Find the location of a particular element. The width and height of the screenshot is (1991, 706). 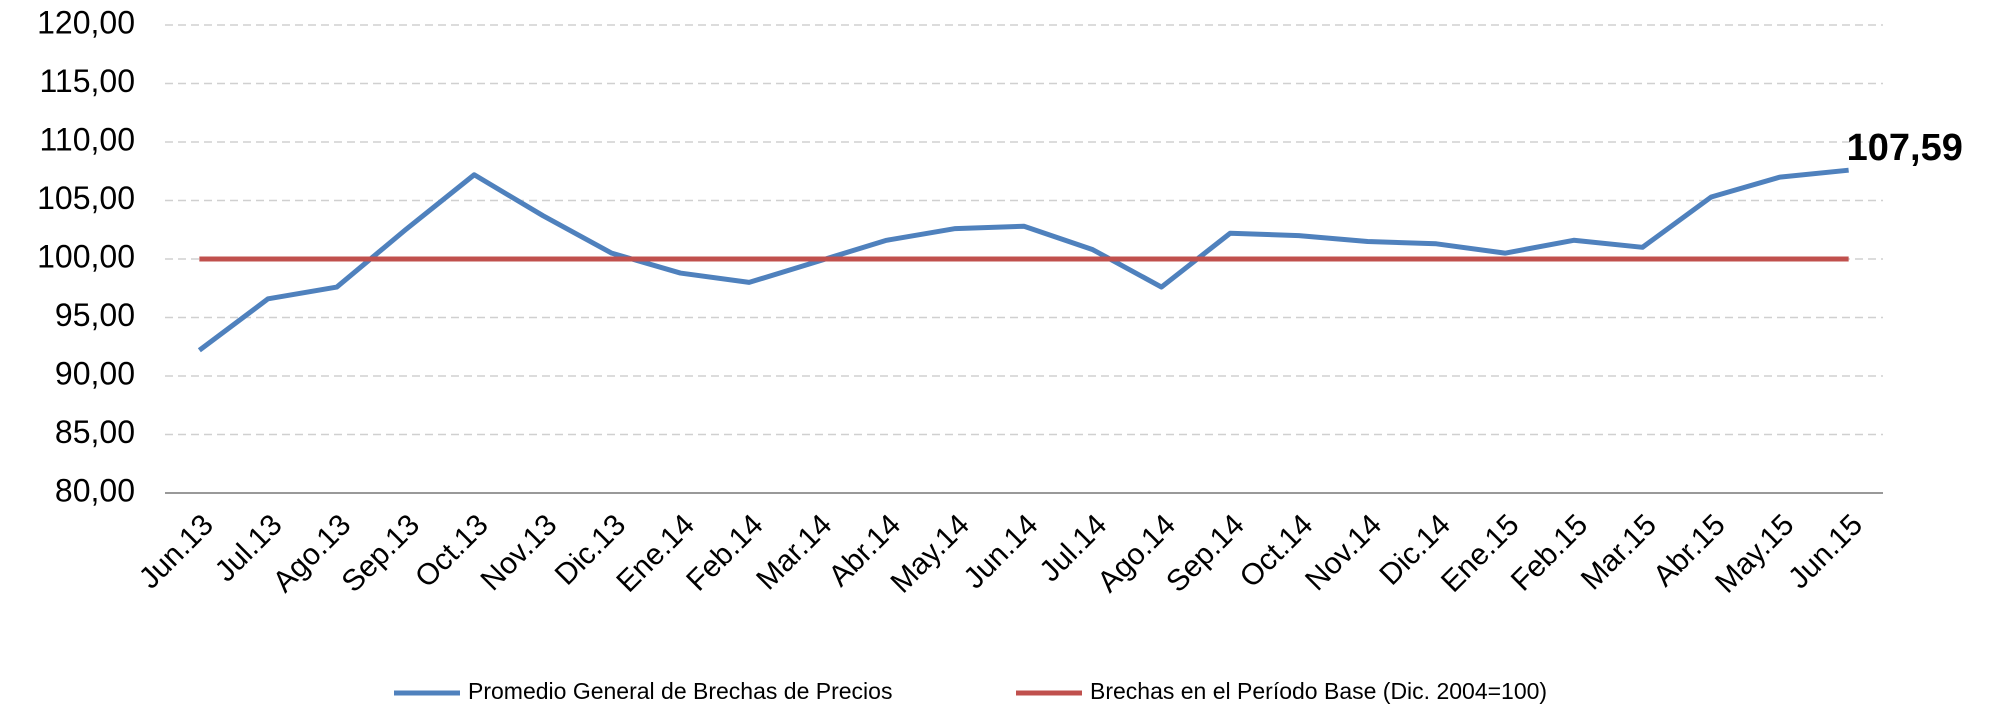

x-tick-label: May.15 is located at coordinates (1754, 553).